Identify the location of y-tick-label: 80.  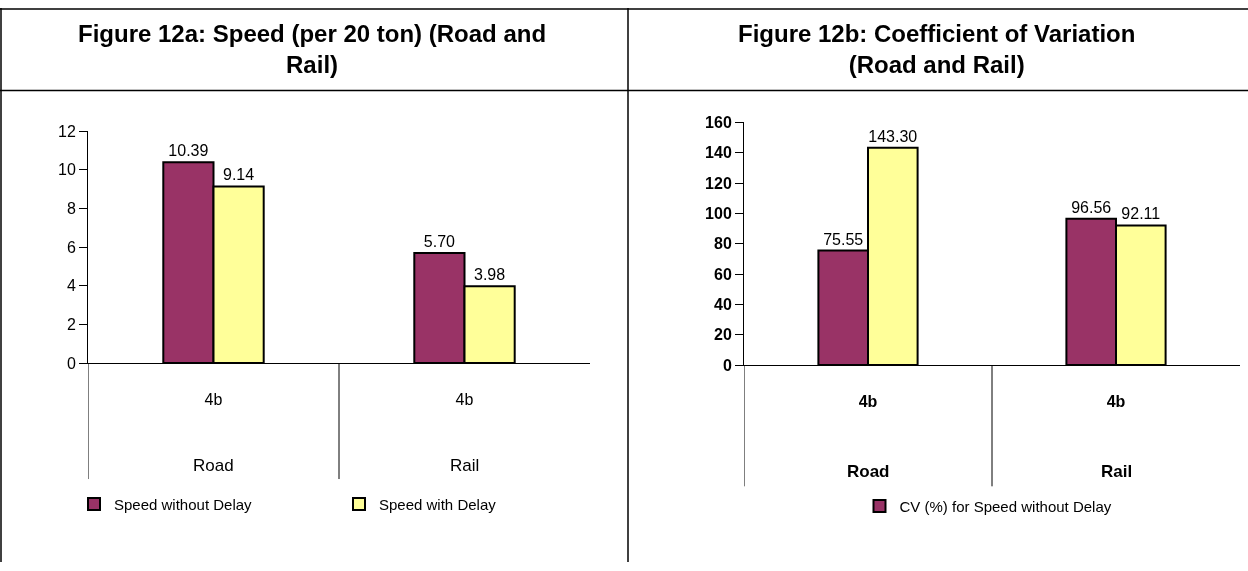
(723, 244).